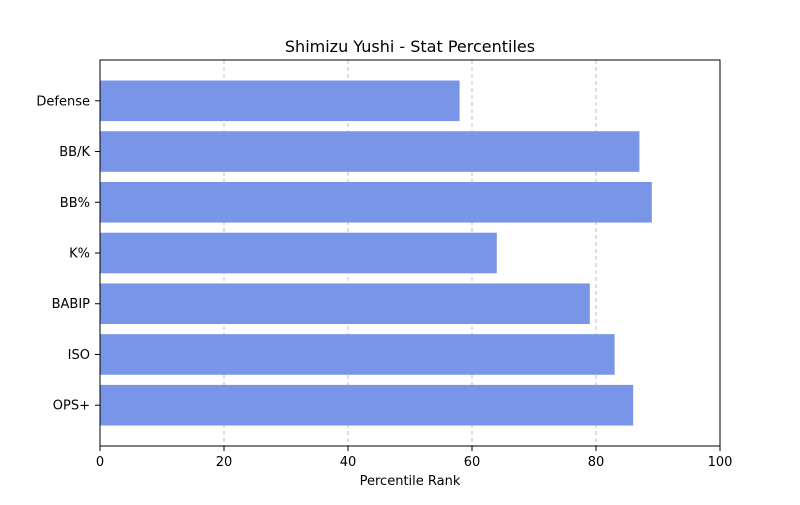 The width and height of the screenshot is (800, 505). I want to click on x-tick-label: 0, so click(100, 462).